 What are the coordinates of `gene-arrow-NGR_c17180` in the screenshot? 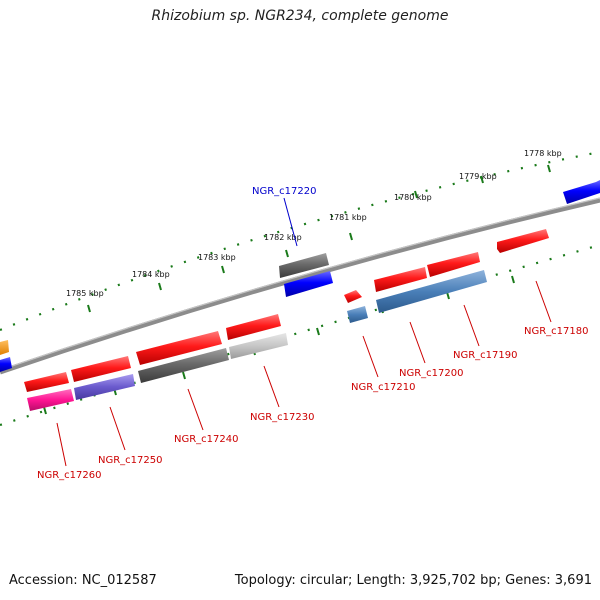 It's located at (523, 241).